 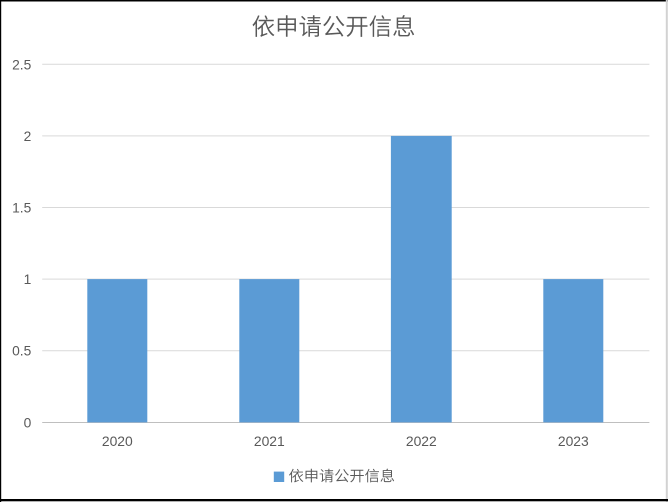 I want to click on svg-text: 2022, so click(x=421, y=441).